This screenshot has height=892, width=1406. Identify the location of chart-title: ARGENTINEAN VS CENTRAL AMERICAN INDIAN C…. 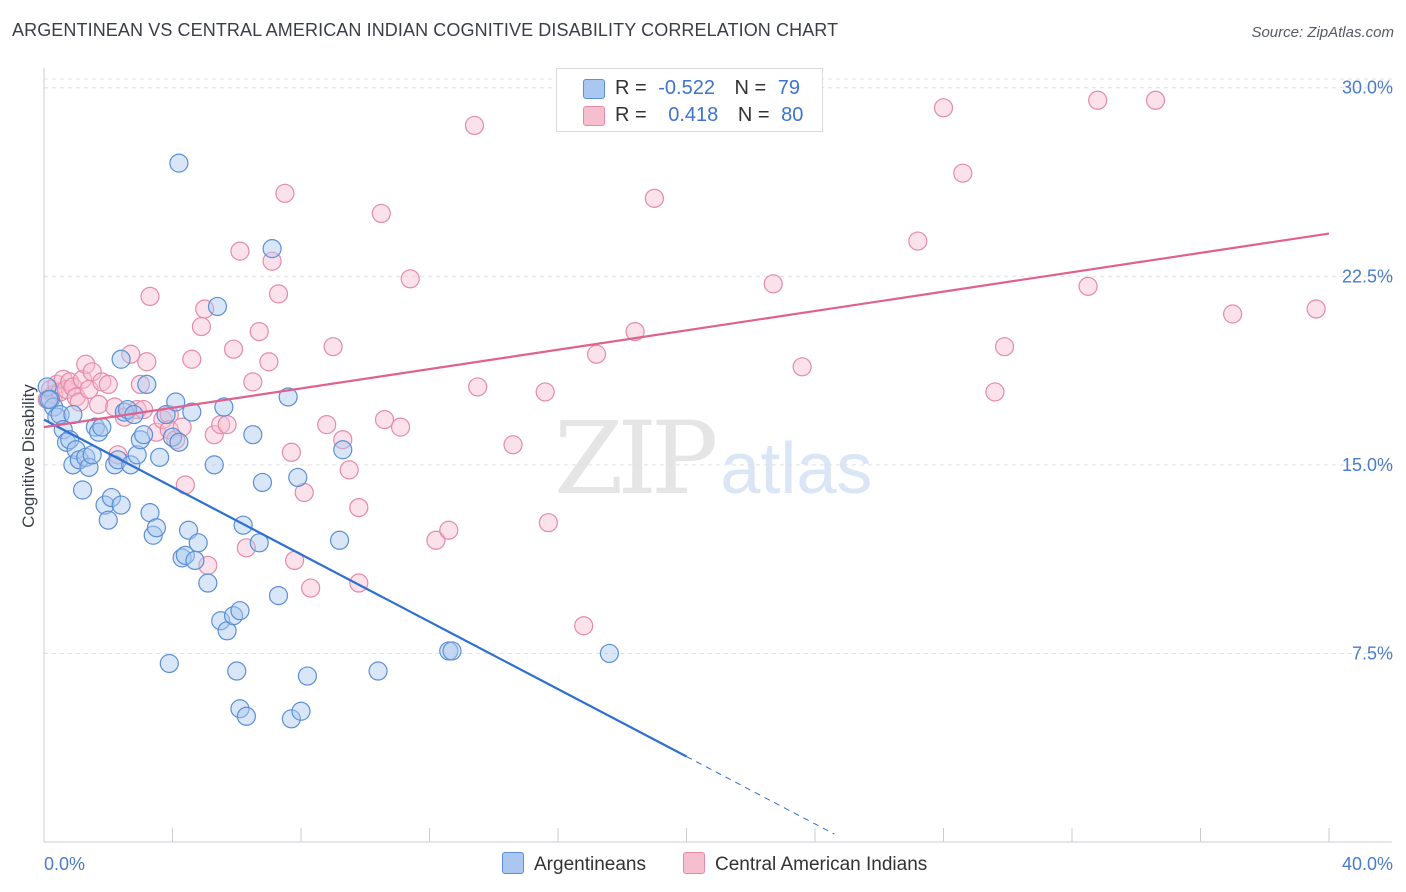
(425, 30).